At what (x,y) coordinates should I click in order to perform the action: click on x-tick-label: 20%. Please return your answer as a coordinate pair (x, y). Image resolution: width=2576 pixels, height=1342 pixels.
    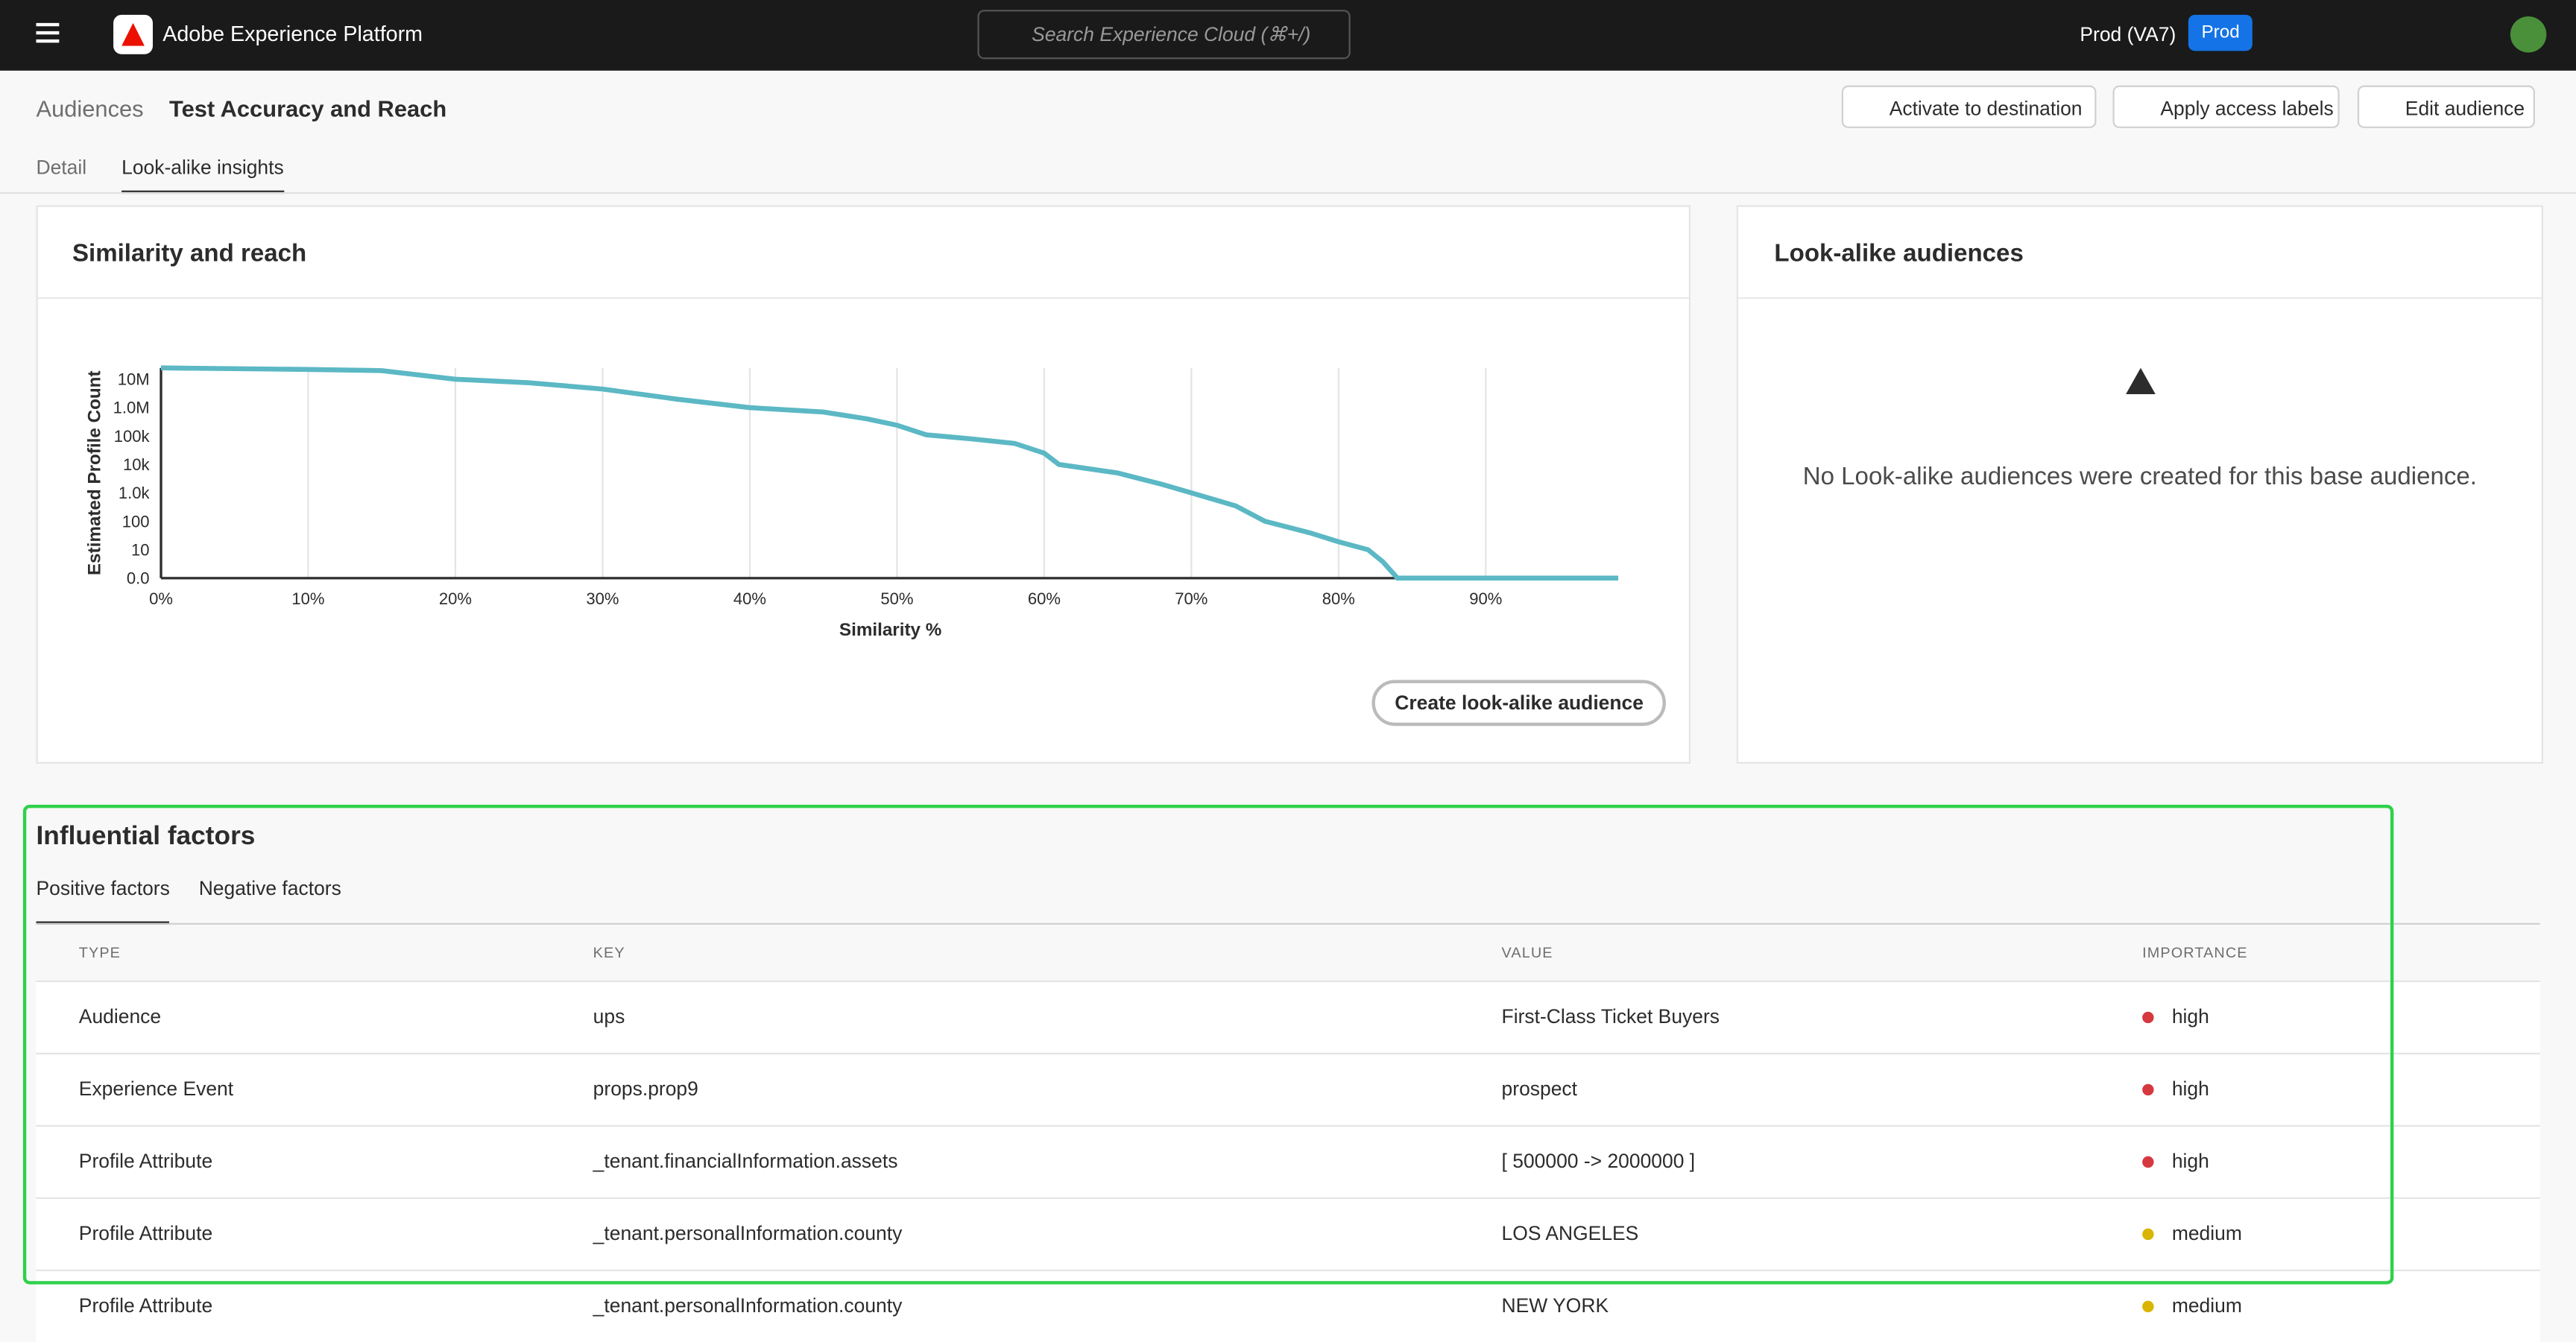
    Looking at the image, I should click on (455, 598).